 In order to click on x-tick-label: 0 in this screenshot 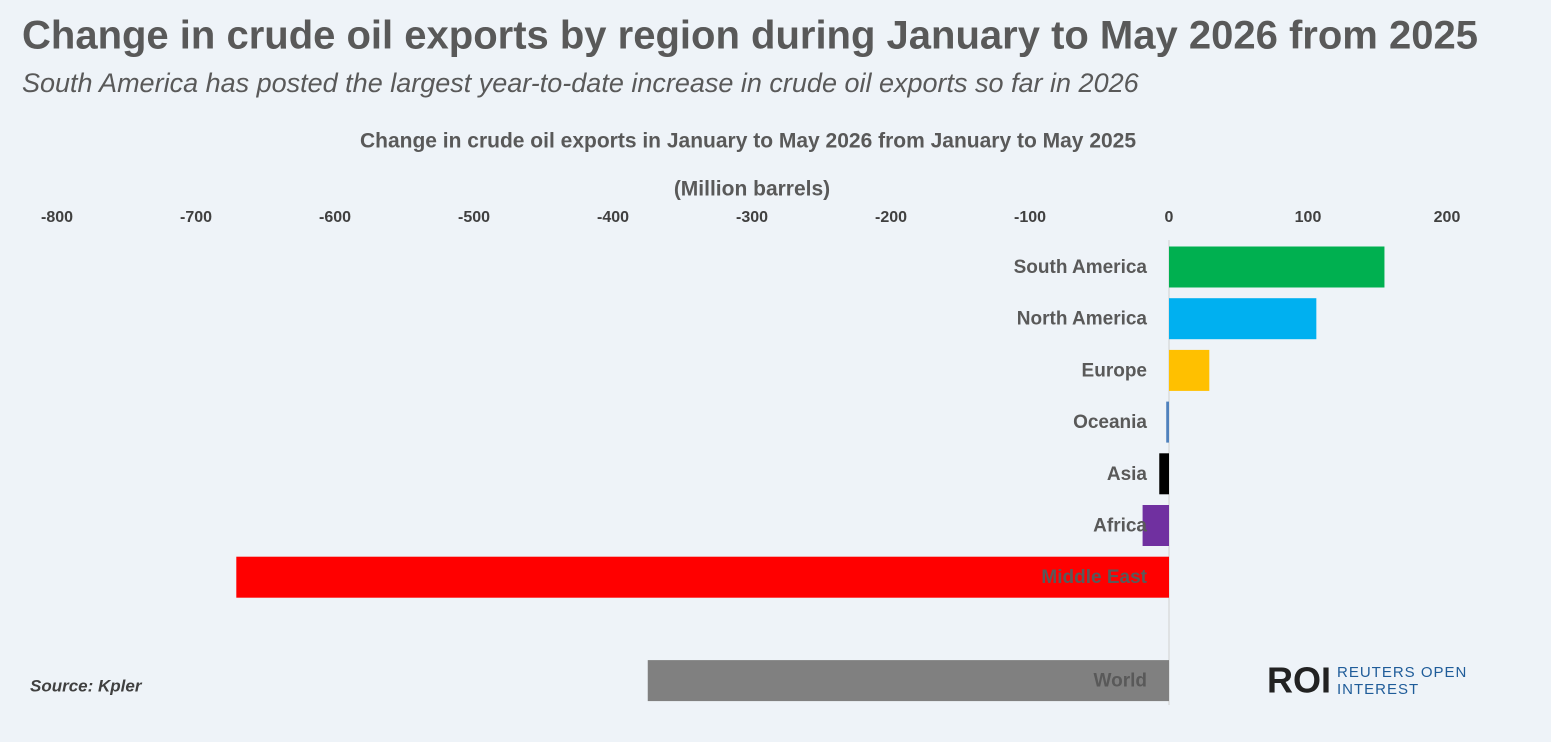, I will do `click(1169, 217)`.